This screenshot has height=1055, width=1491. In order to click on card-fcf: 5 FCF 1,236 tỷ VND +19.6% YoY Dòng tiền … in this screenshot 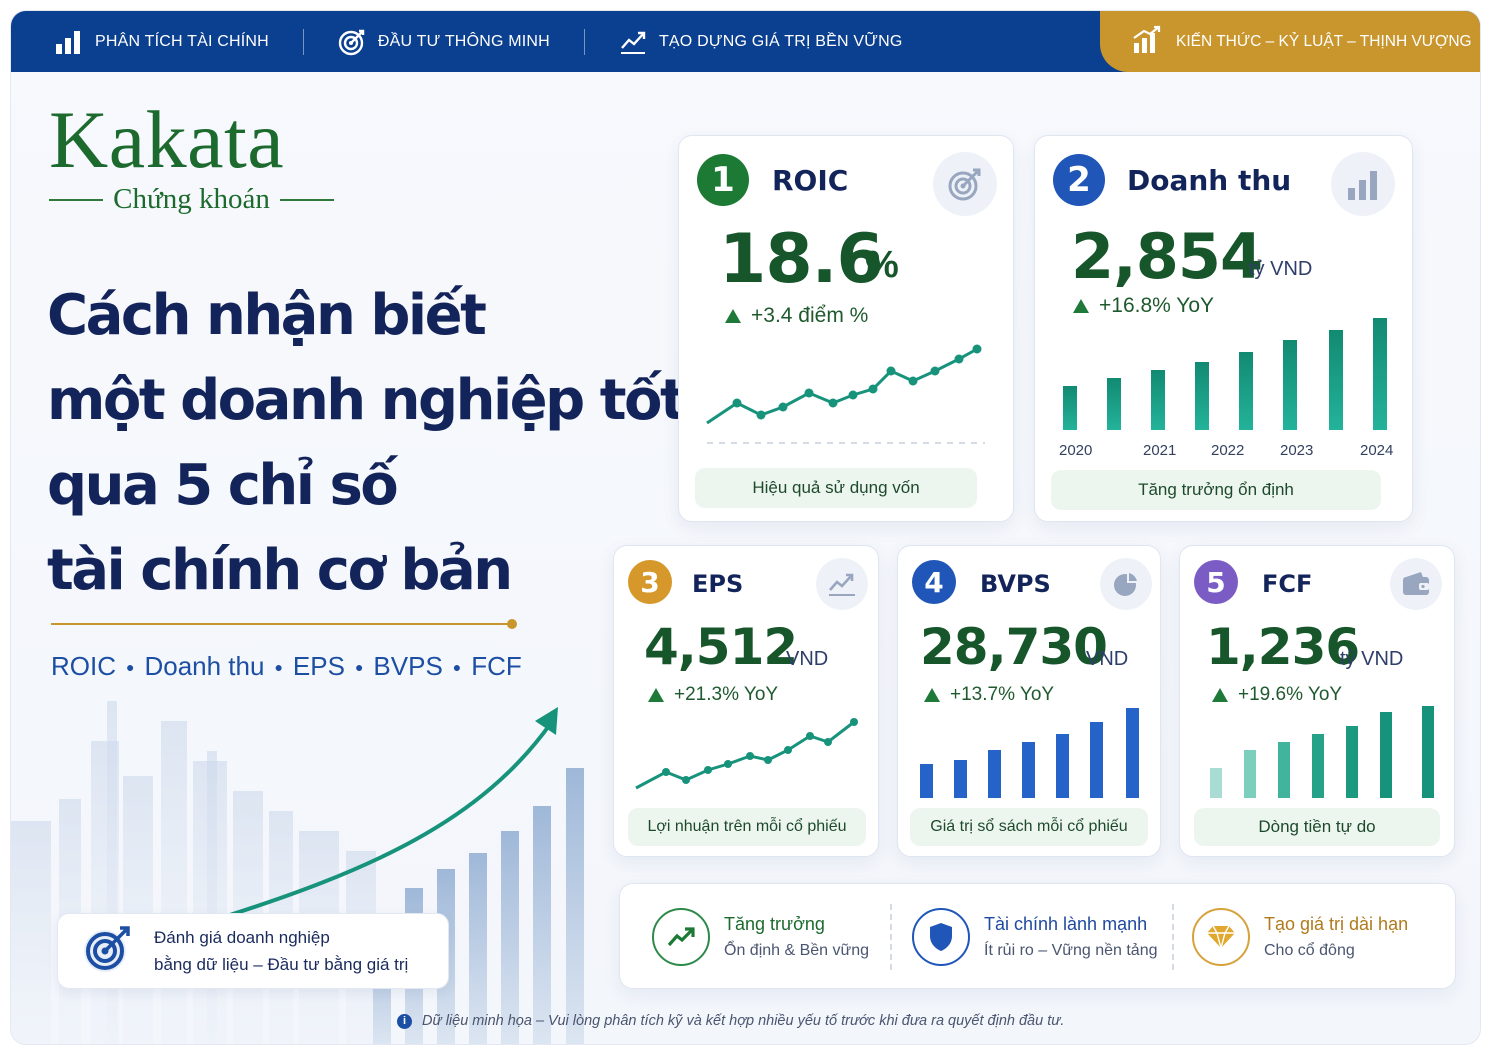, I will do `click(1317, 701)`.